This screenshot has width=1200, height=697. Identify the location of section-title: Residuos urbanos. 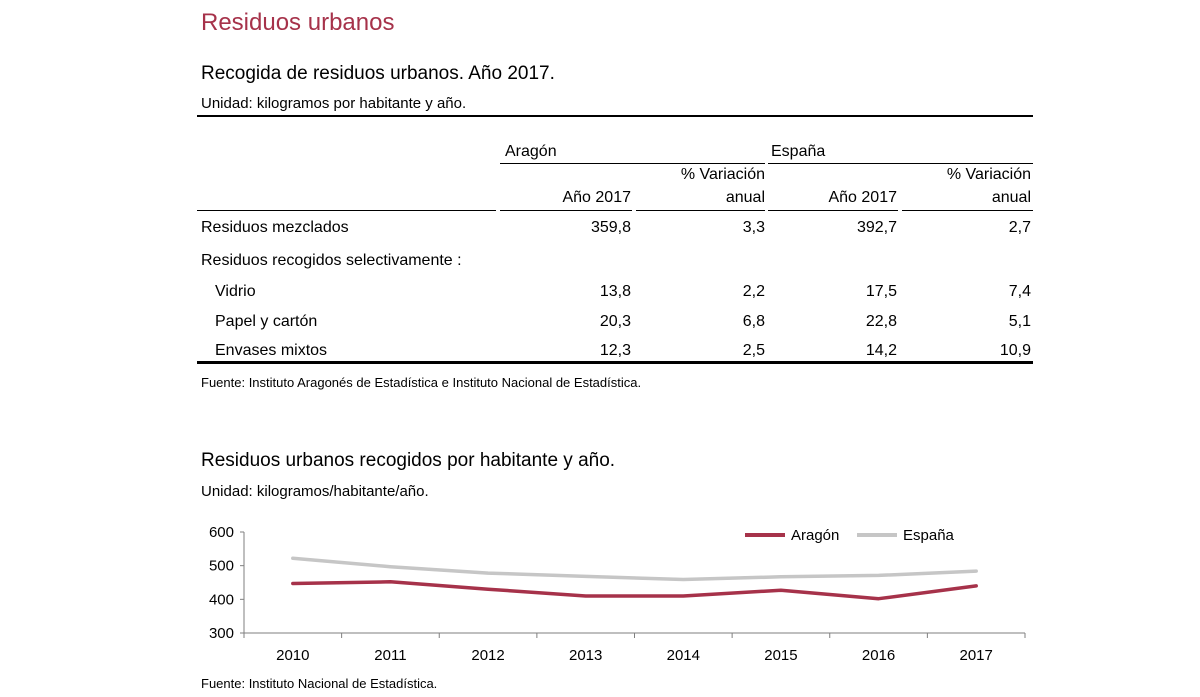
(298, 22).